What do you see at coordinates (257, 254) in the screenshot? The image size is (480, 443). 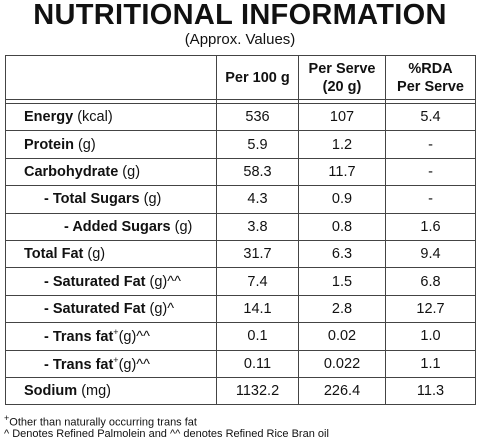 I see `value-cell: 31.7` at bounding box center [257, 254].